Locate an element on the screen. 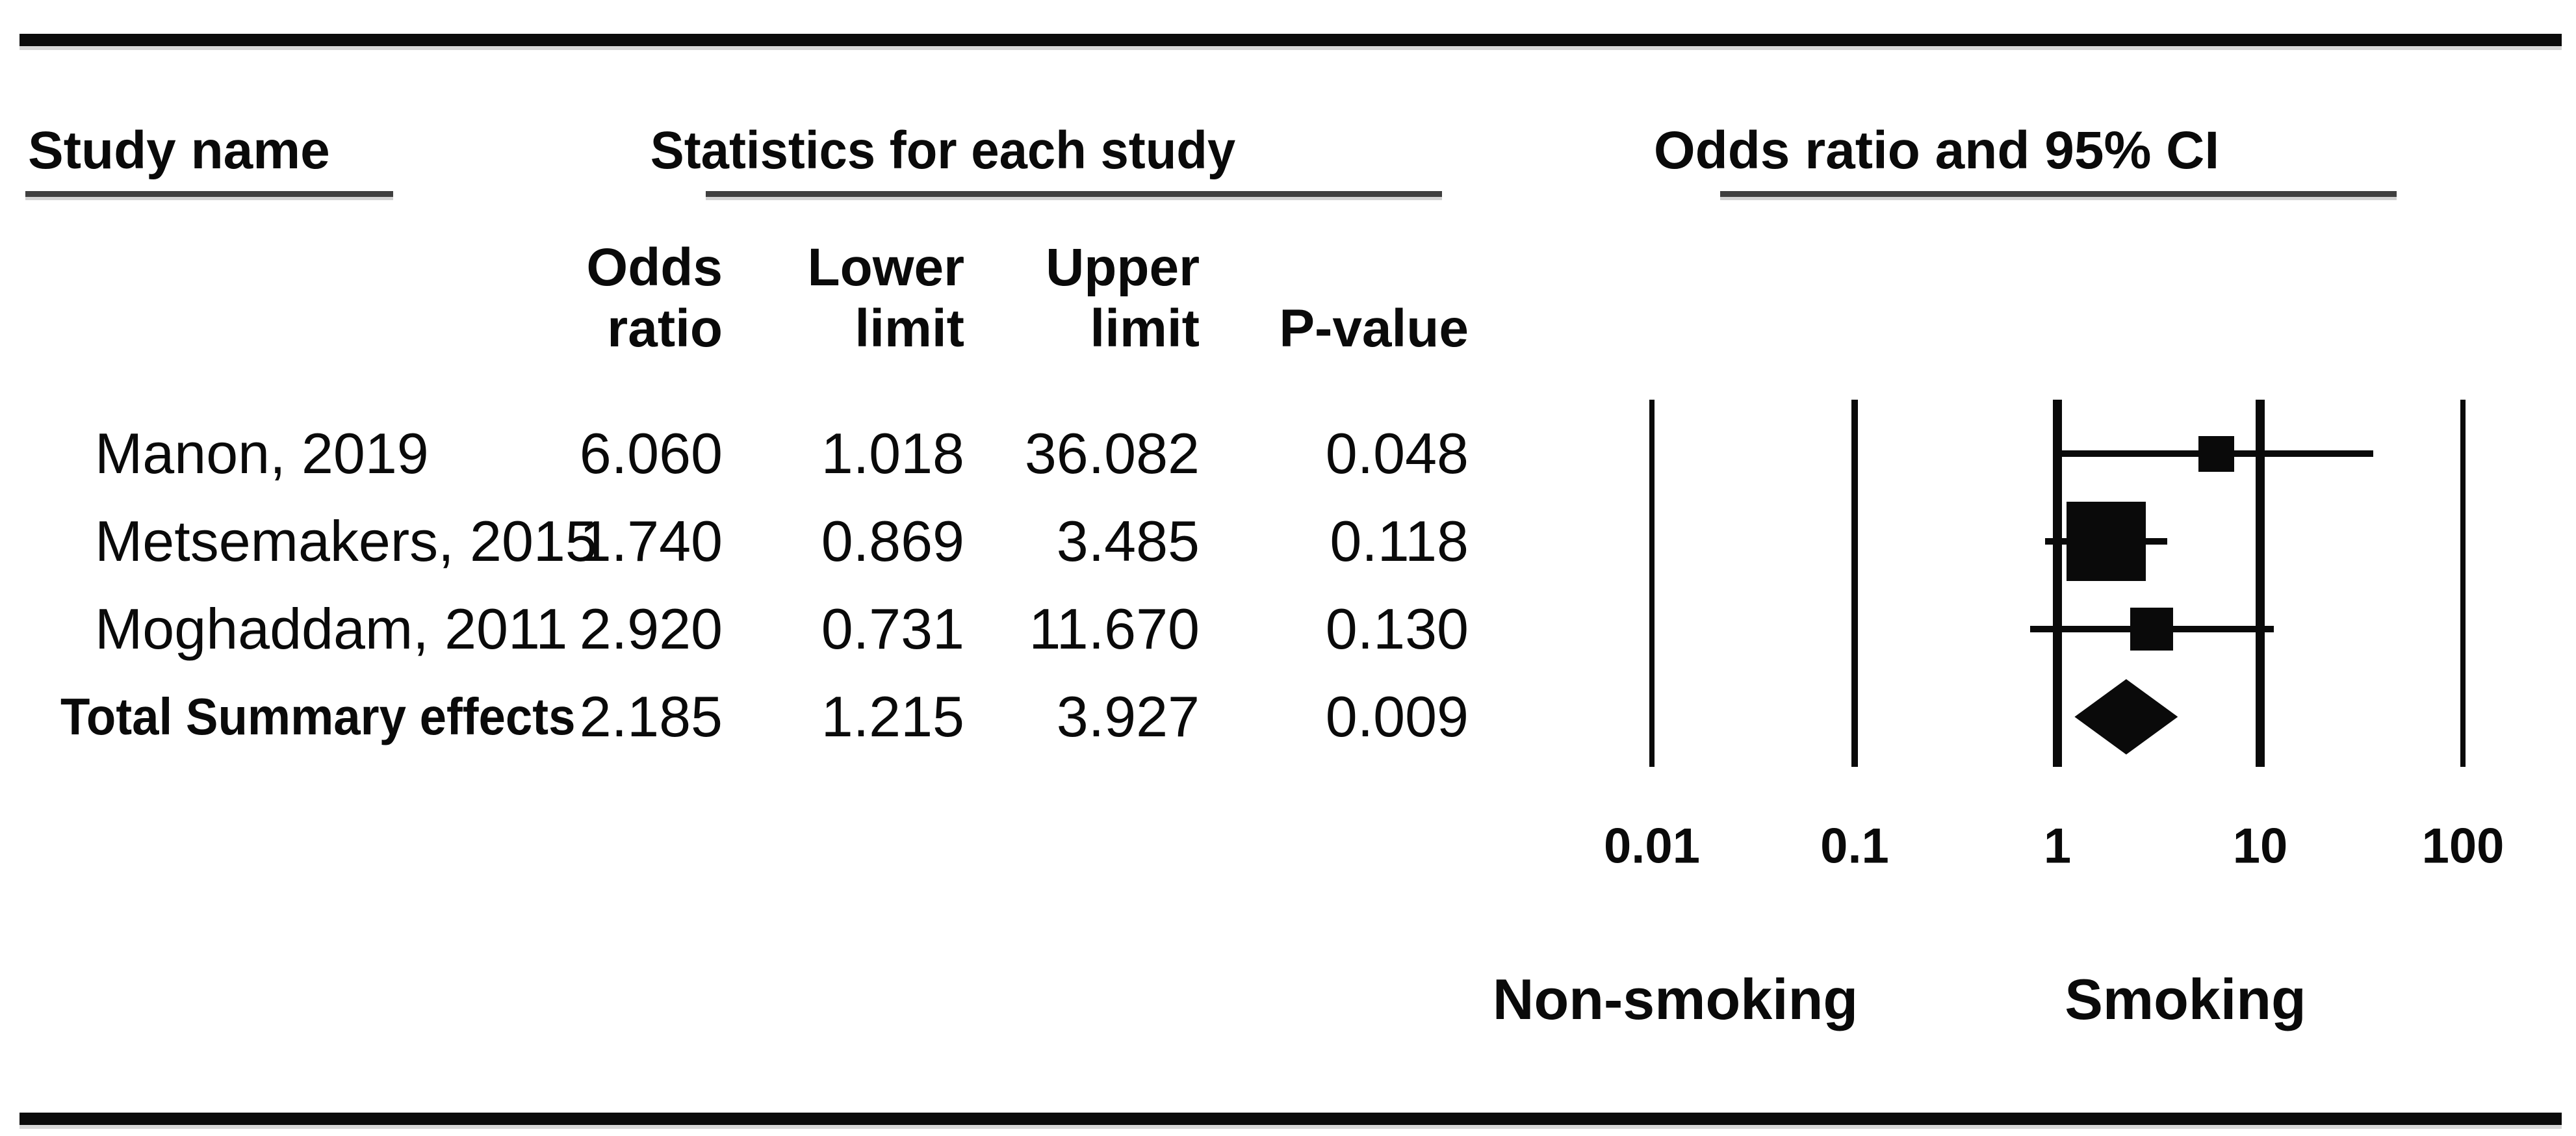 The width and height of the screenshot is (2576, 1136). upper-limit-value: 36.082 is located at coordinates (1112, 453).